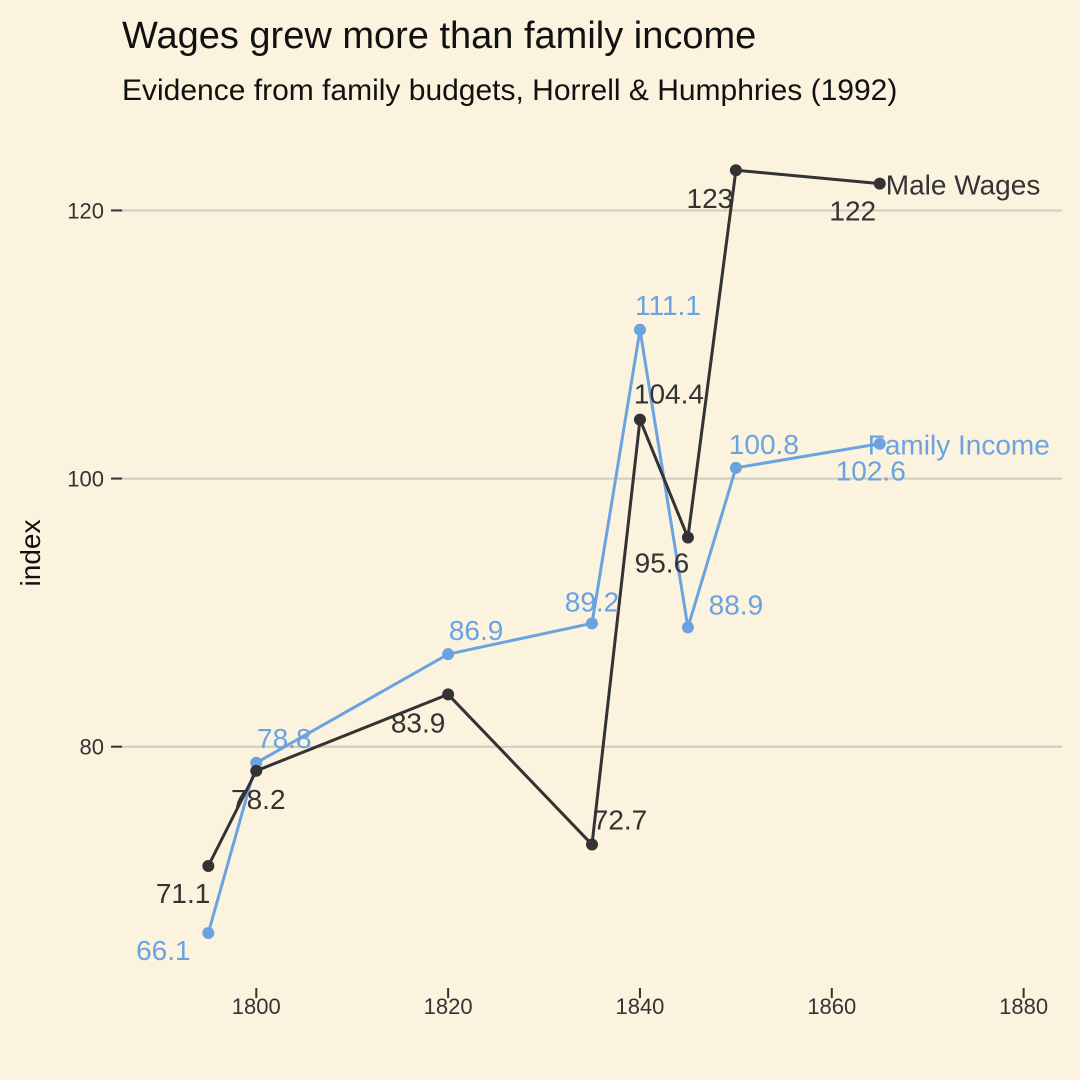 This screenshot has height=1080, width=1080. Describe the element at coordinates (668, 305) in the screenshot. I see `data-label: 111.1` at that location.